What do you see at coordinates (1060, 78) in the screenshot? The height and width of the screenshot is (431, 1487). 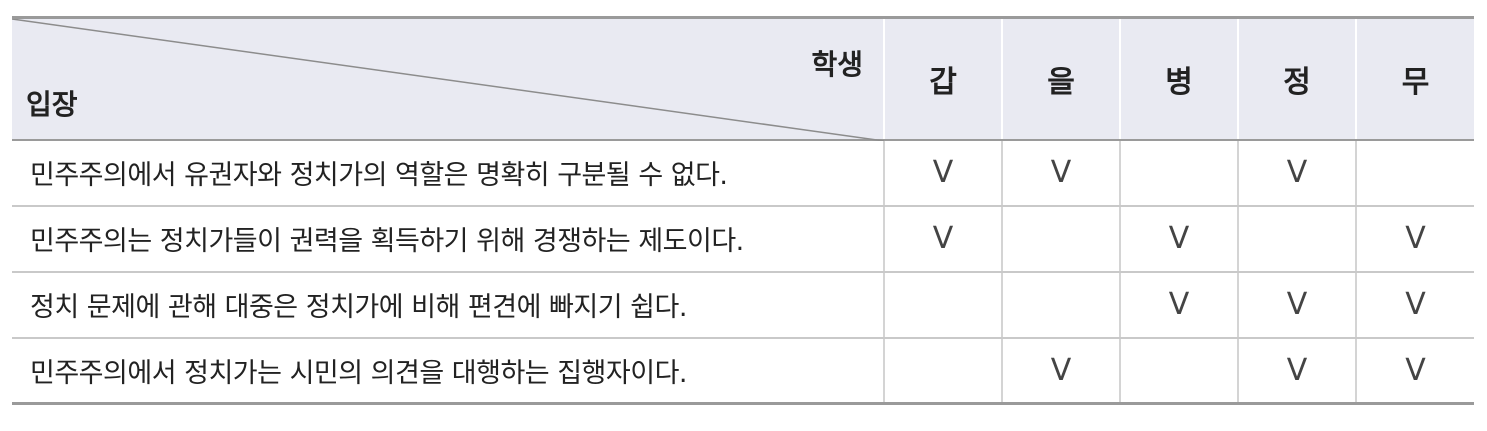 I see `column-header-student-2: 을` at bounding box center [1060, 78].